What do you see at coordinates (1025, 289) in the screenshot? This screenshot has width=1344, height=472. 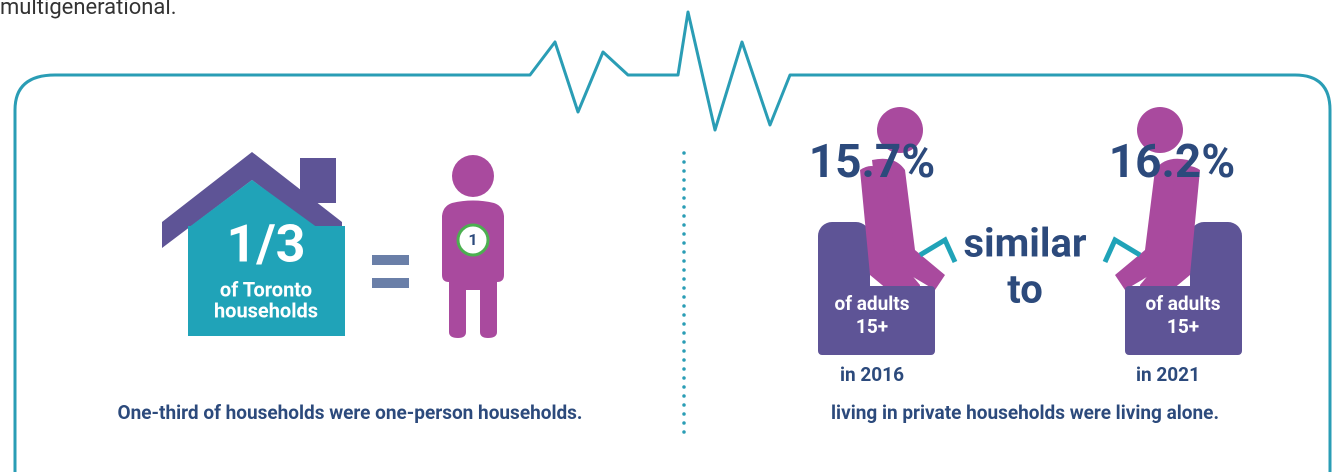 I see `connector: to` at bounding box center [1025, 289].